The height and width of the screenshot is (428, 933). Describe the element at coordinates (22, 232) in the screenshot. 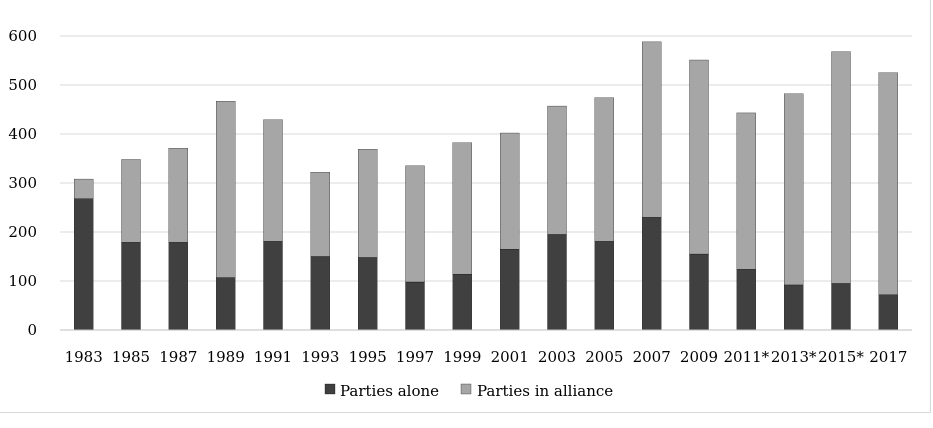

I see `y-tick-label: 200` at that location.